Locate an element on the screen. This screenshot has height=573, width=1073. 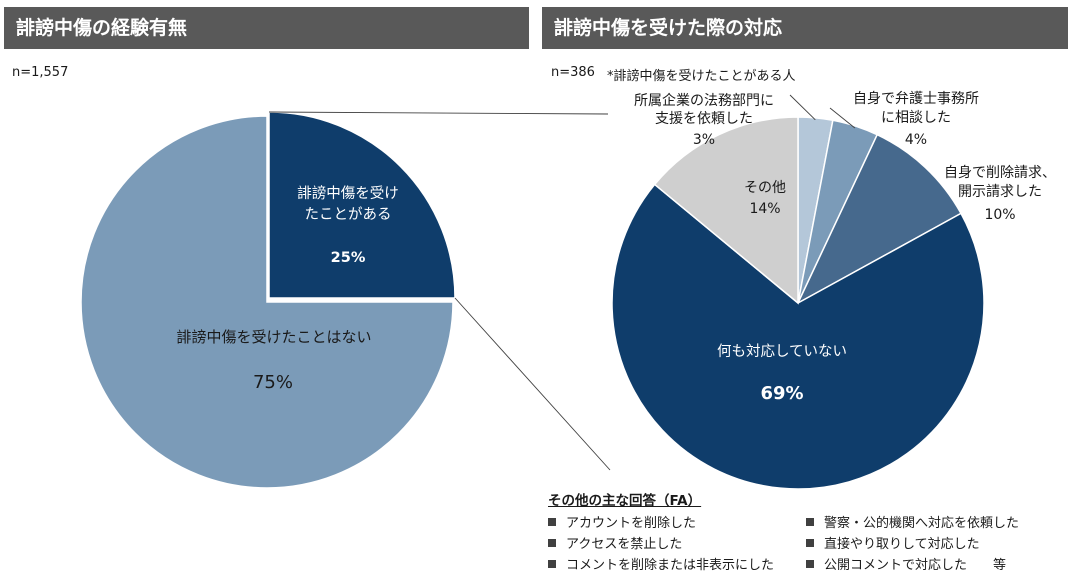
connector-line-top is located at coordinates (438, 113).